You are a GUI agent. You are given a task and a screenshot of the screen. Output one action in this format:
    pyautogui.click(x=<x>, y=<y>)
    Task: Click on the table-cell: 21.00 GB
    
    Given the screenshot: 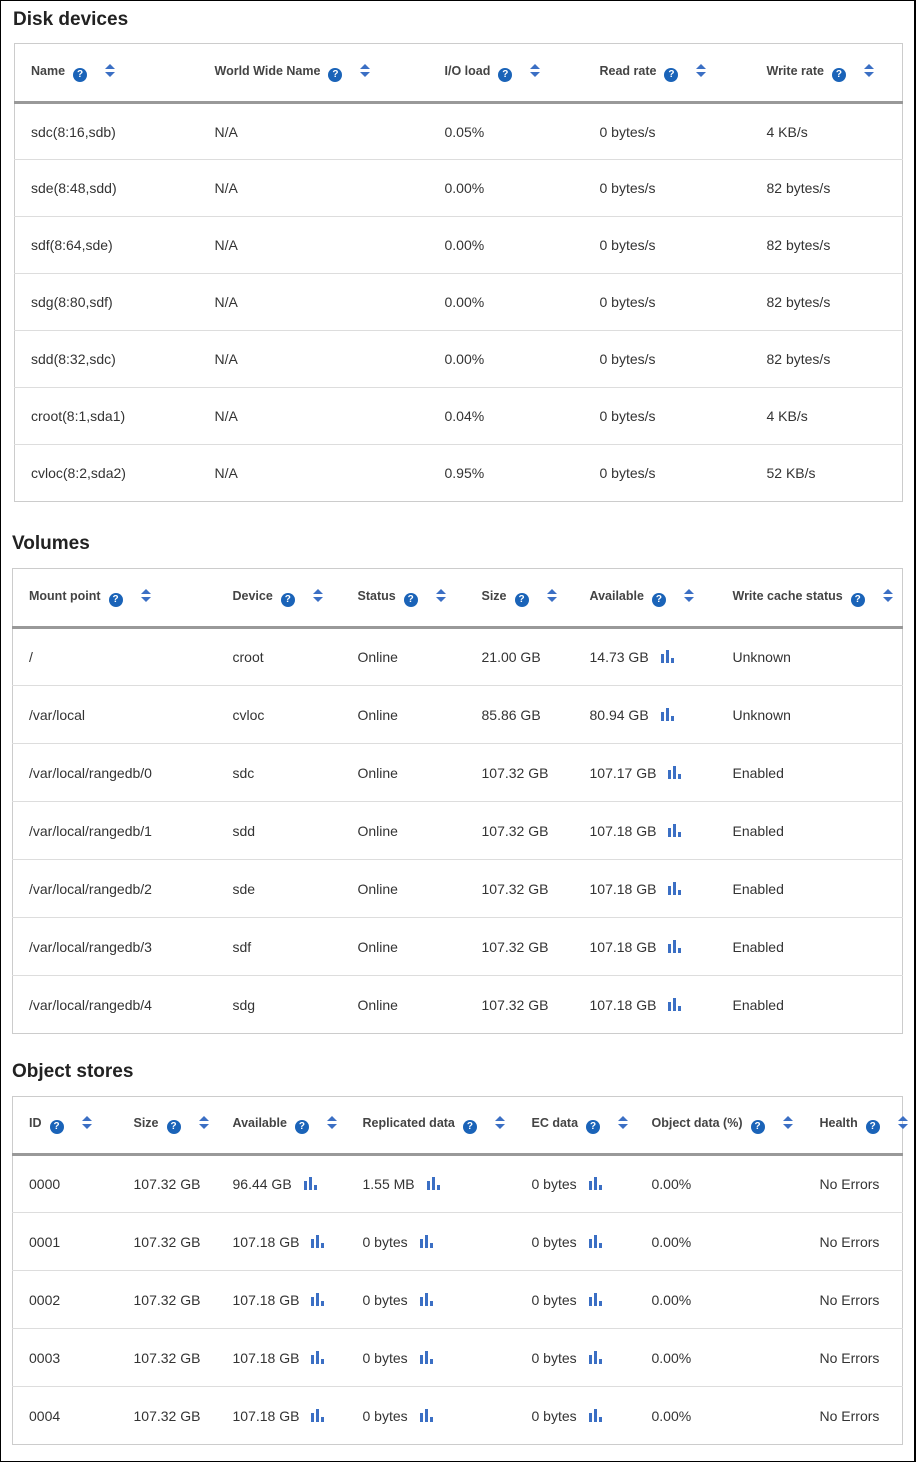 What is the action you would take?
    pyautogui.click(x=519, y=656)
    